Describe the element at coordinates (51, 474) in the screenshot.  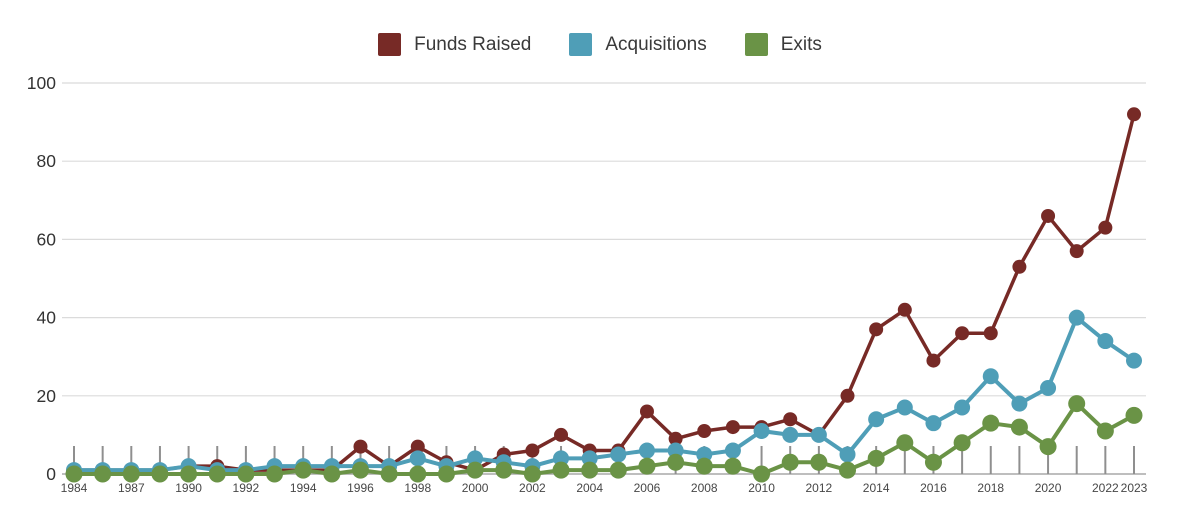
I see `y-axis-label: 0` at that location.